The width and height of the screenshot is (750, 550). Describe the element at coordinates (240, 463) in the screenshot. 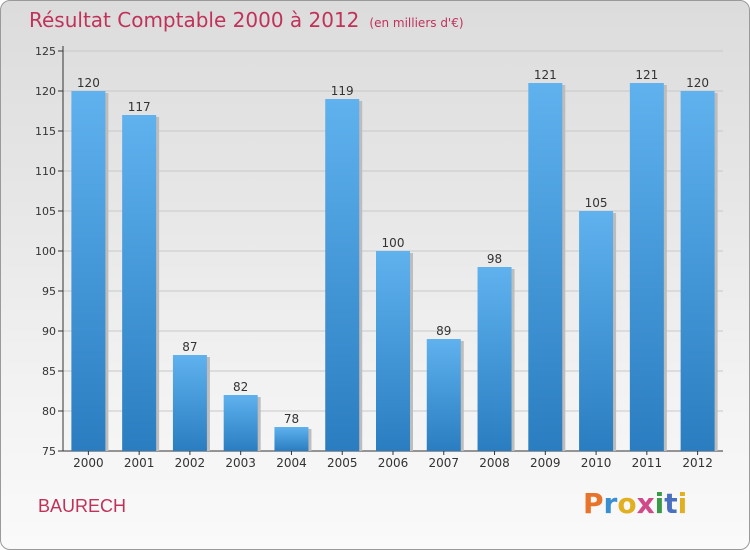

I see `x-tick-label: 2003` at that location.